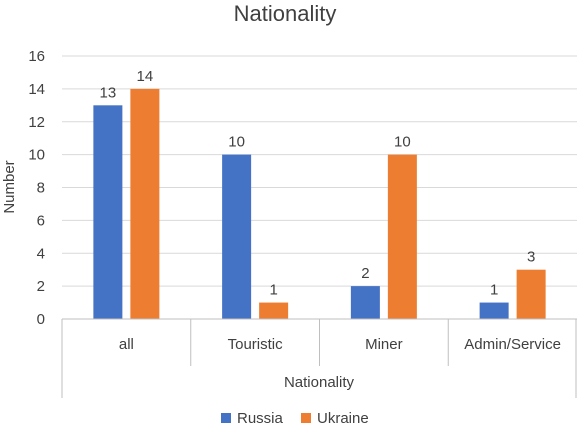 Image resolution: width=577 pixels, height=428 pixels. Describe the element at coordinates (41, 188) in the screenshot. I see `y-tick-label: 8` at that location.